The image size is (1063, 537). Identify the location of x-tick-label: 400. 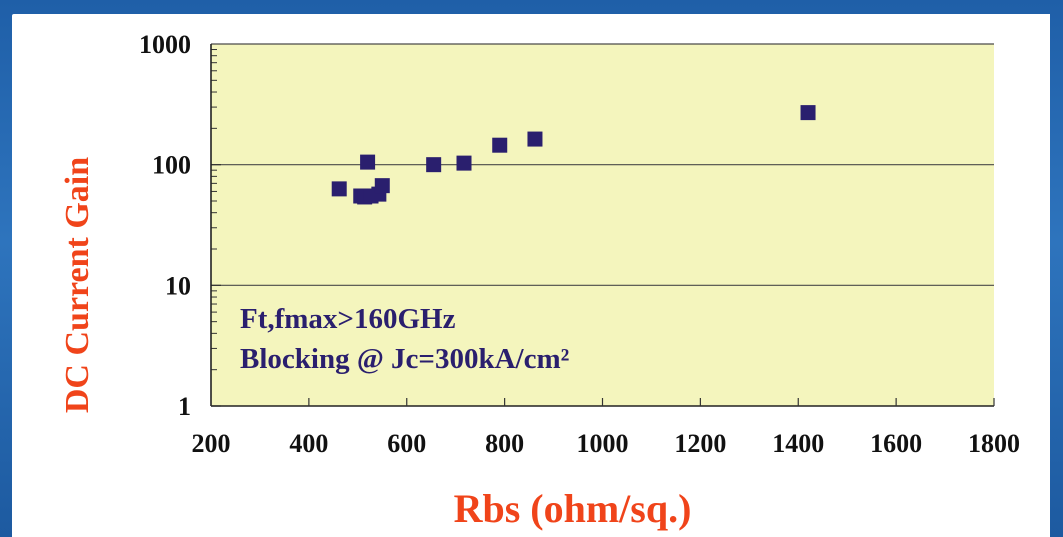
(308, 443).